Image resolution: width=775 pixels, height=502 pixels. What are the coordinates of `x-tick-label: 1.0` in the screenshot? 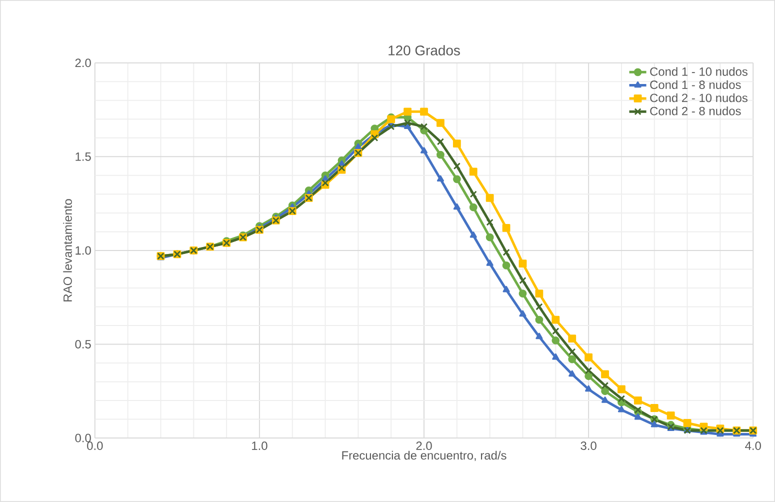 It's located at (260, 446).